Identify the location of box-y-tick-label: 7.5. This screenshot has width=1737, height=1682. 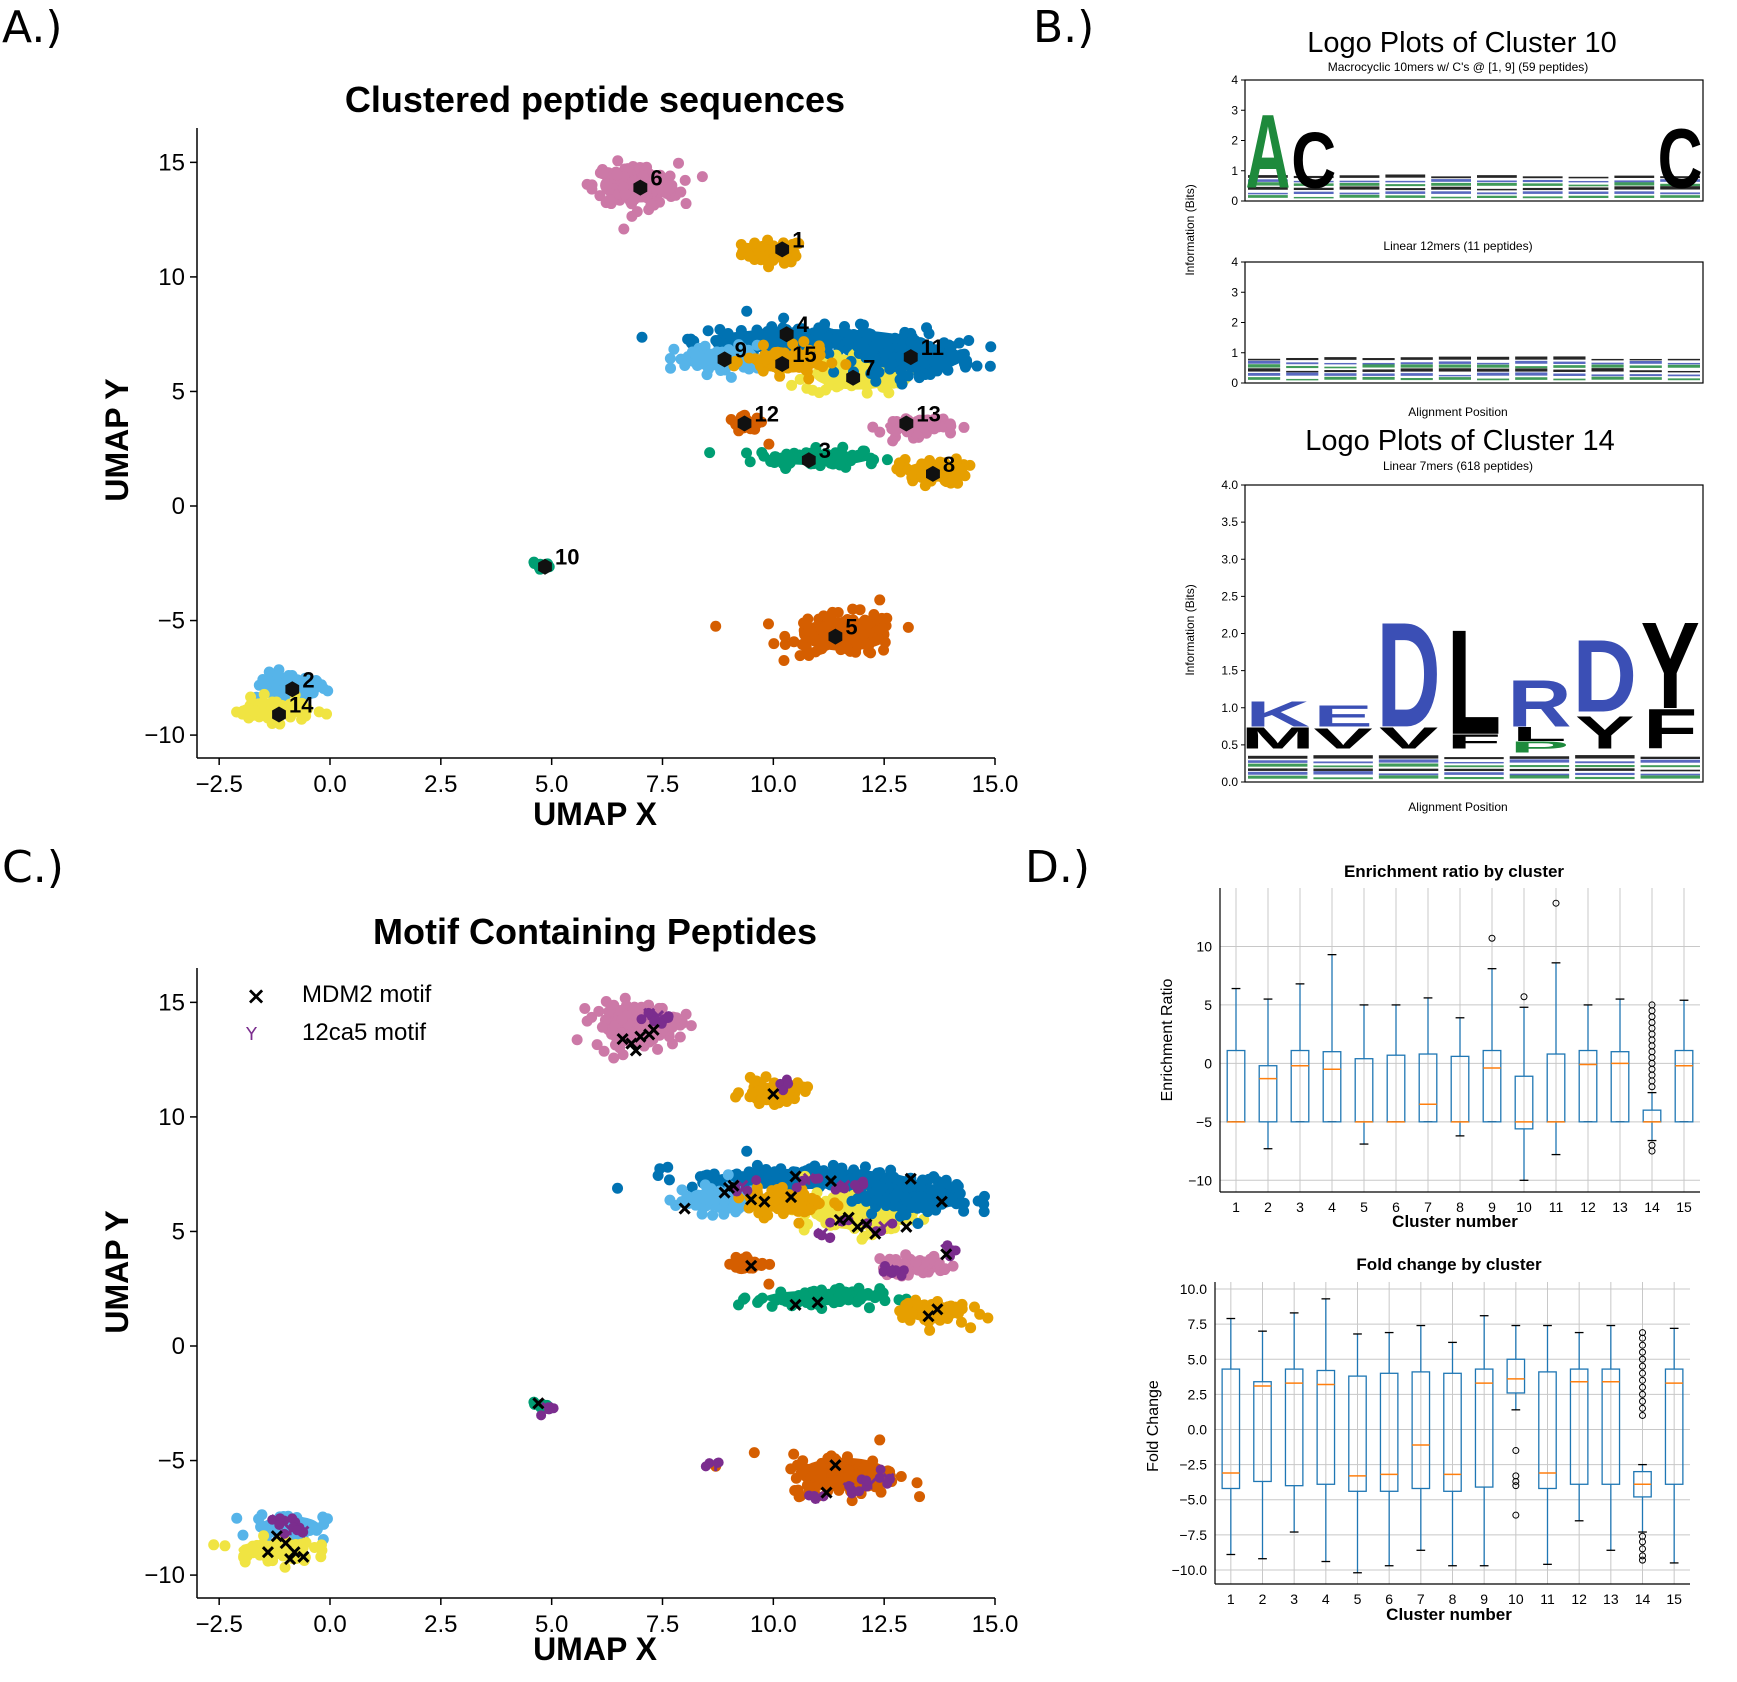
(1198, 1324).